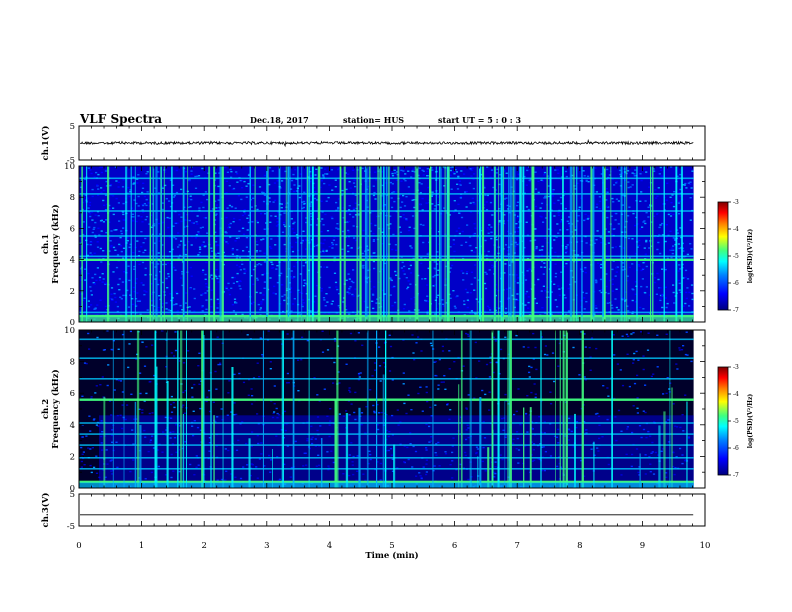 This screenshot has height=612, width=792. What do you see at coordinates (279, 120) in the screenshot?
I see `date-label: Dec.18, 2017` at bounding box center [279, 120].